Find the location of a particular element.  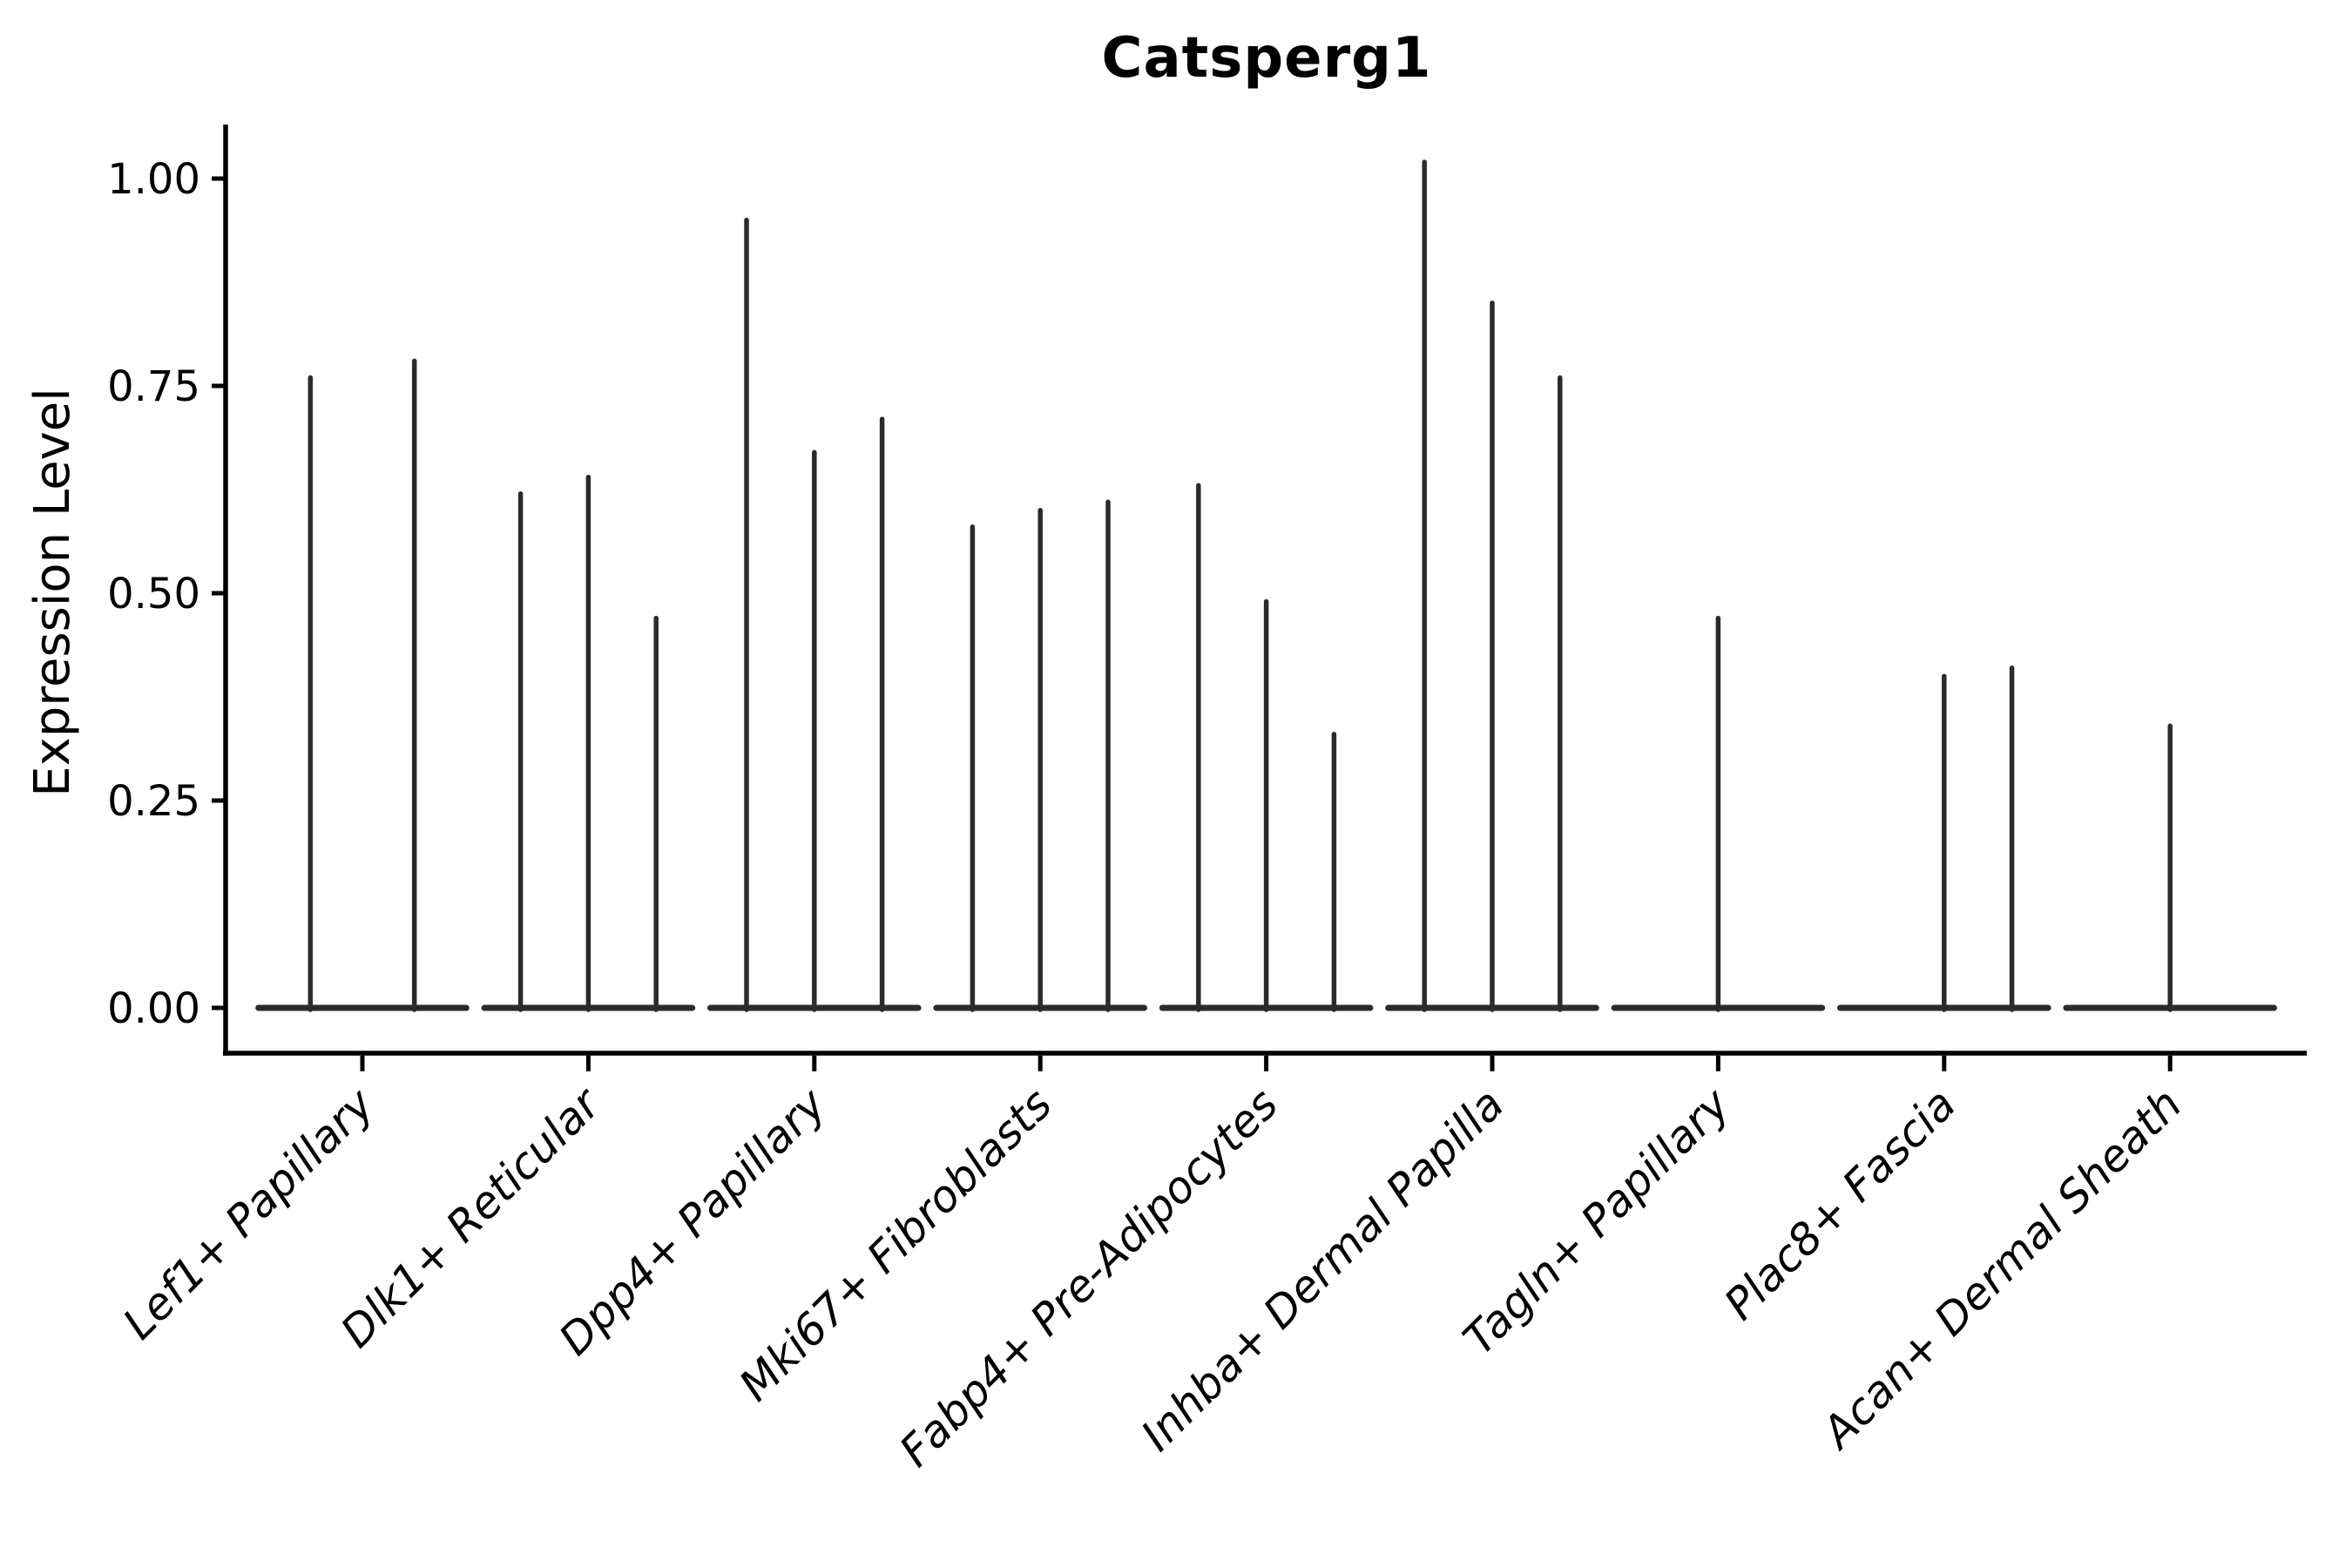

x-tick-label: Acan+ Dermal Sheath is located at coordinates (2001, 1268).